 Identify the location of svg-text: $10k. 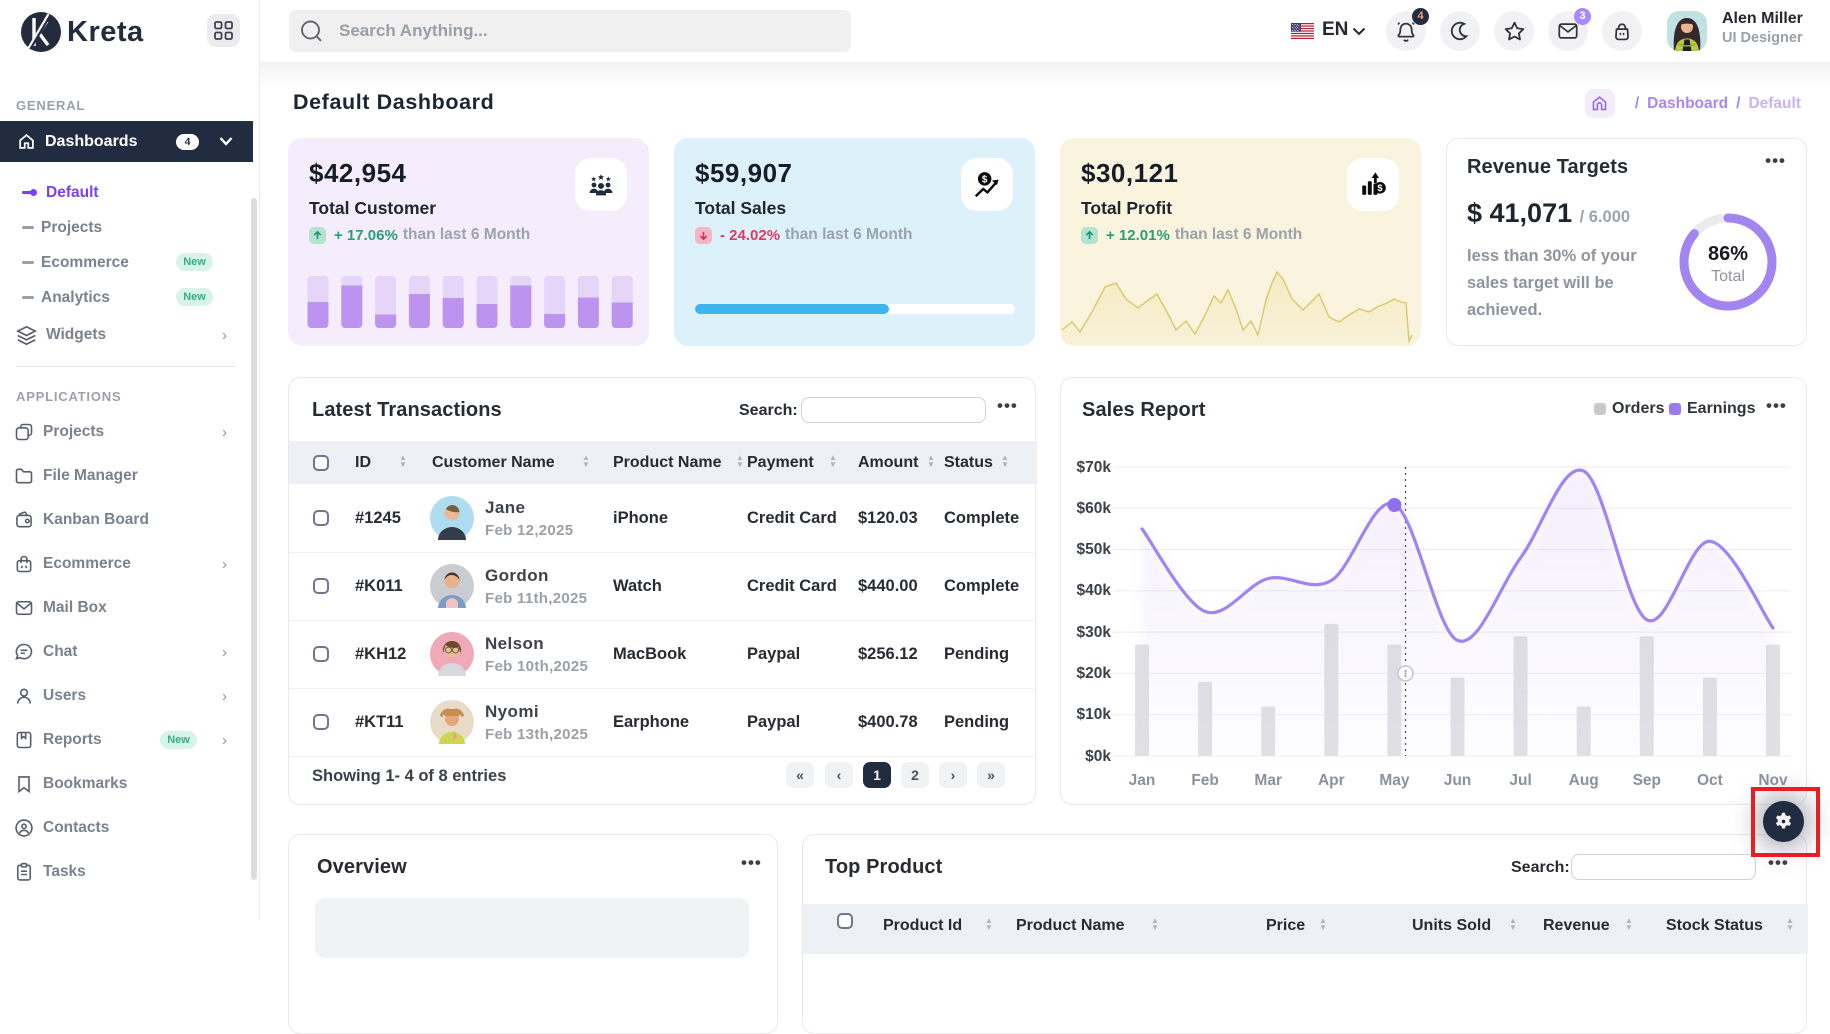
(1094, 714).